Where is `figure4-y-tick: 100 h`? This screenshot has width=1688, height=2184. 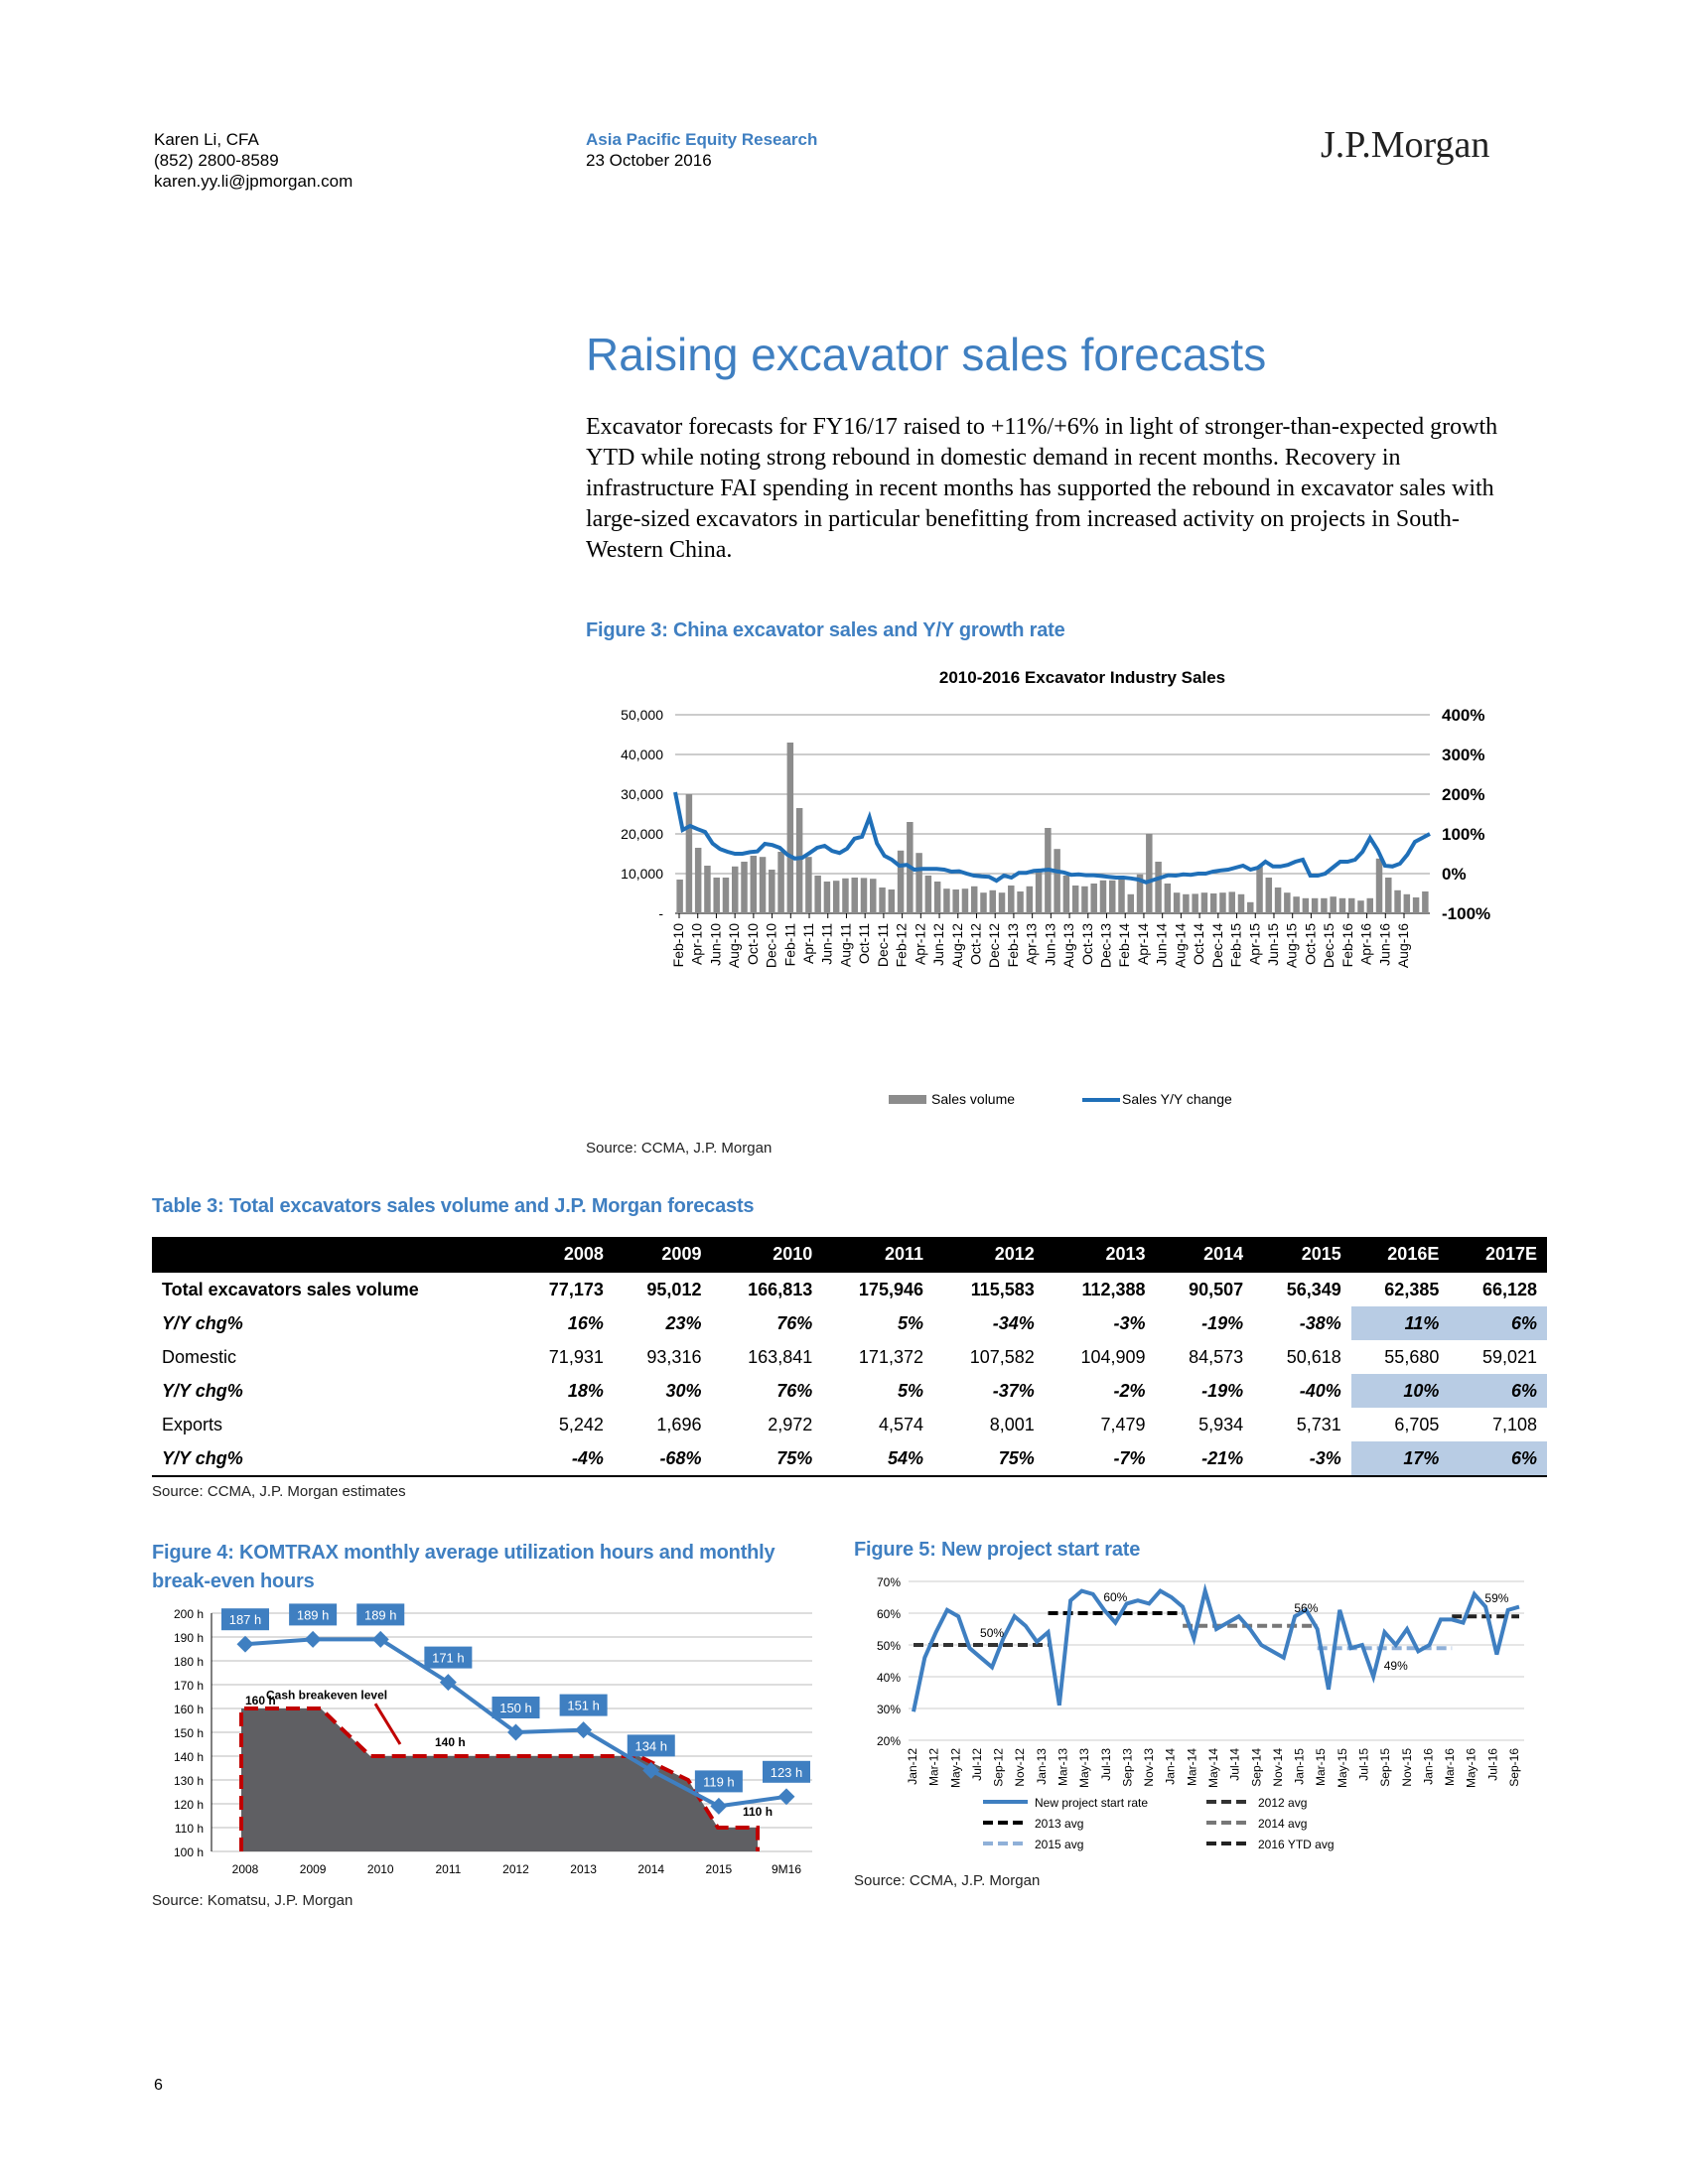
figure4-y-tick: 100 h is located at coordinates (189, 1852).